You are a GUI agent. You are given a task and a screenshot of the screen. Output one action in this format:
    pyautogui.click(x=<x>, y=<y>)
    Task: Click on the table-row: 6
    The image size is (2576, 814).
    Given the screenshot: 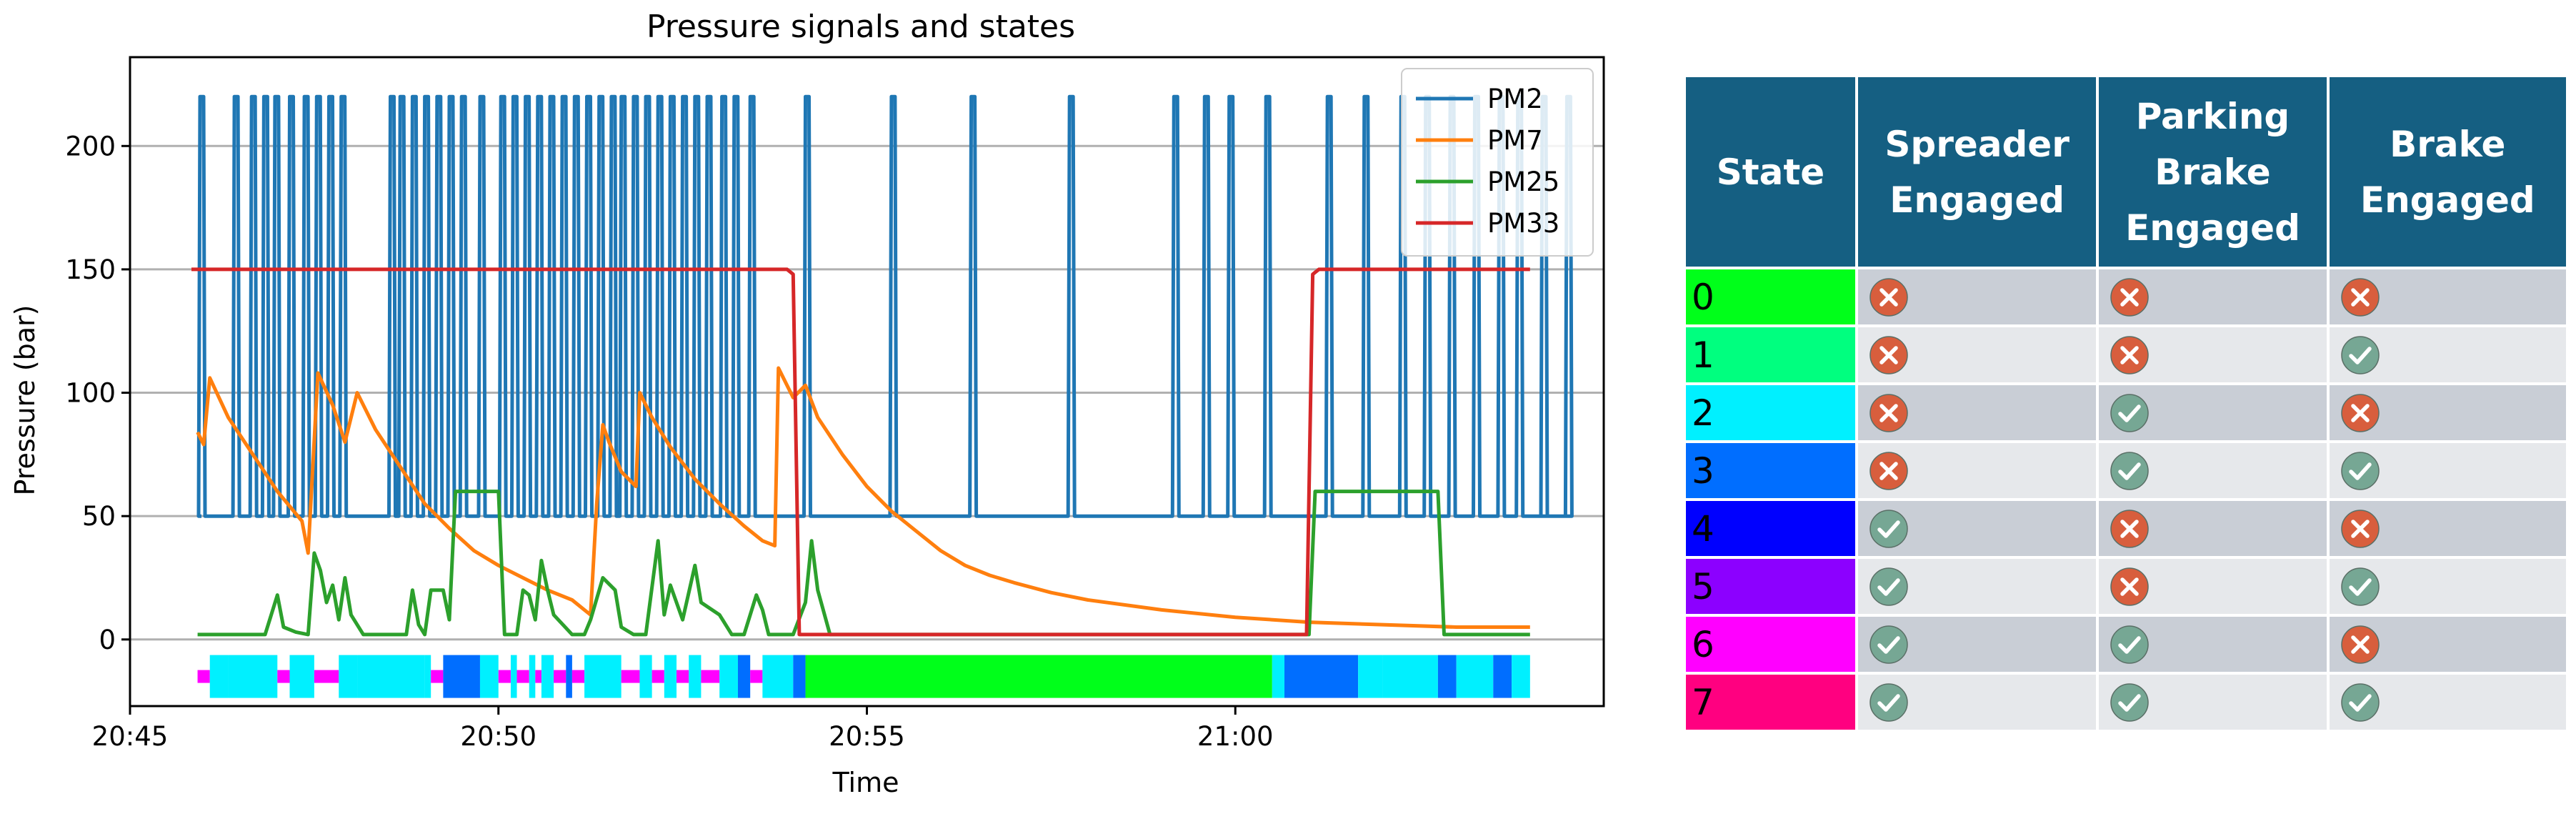 What is the action you would take?
    pyautogui.click(x=2126, y=644)
    